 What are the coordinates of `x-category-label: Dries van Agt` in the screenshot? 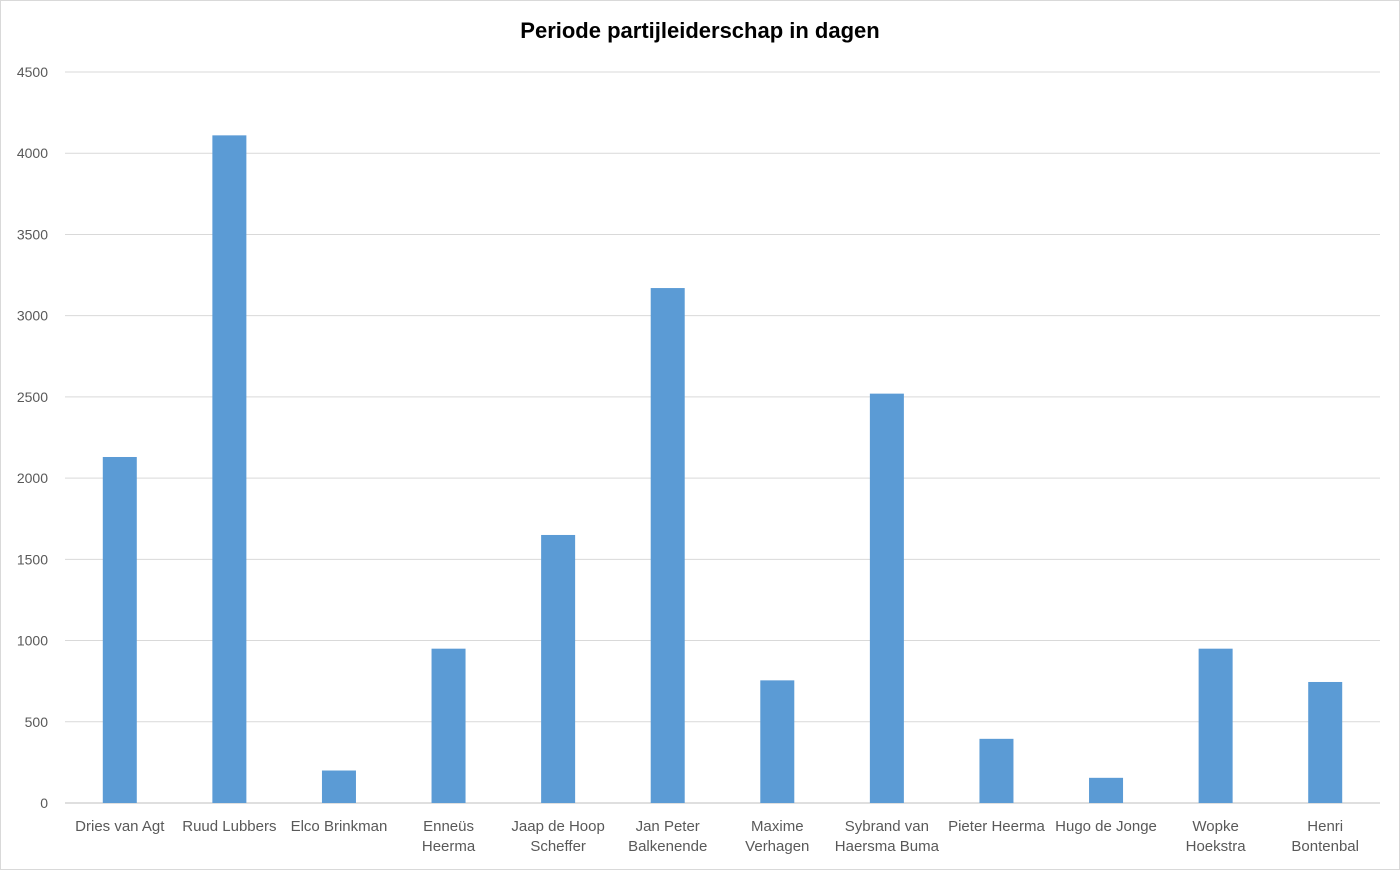 It's located at (120, 826).